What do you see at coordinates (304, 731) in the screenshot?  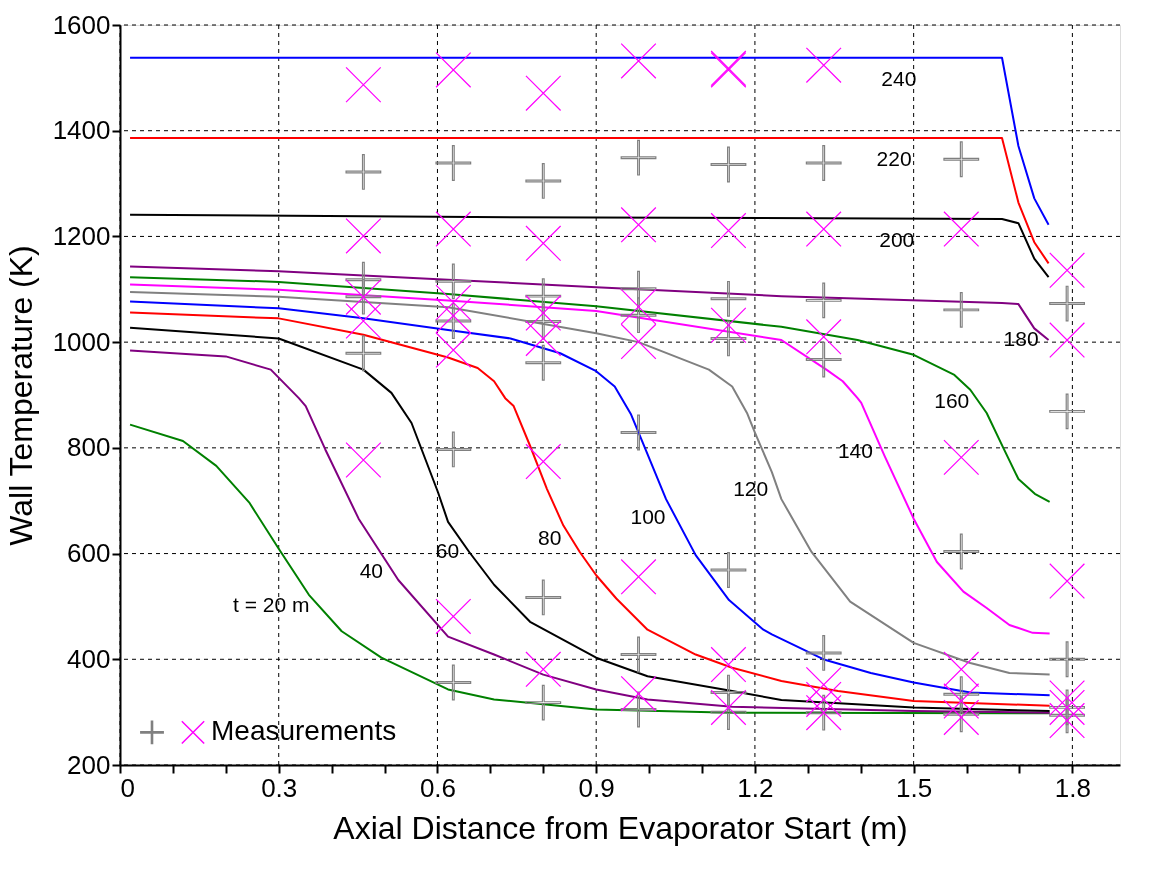 I see `legend-label: Measurements` at bounding box center [304, 731].